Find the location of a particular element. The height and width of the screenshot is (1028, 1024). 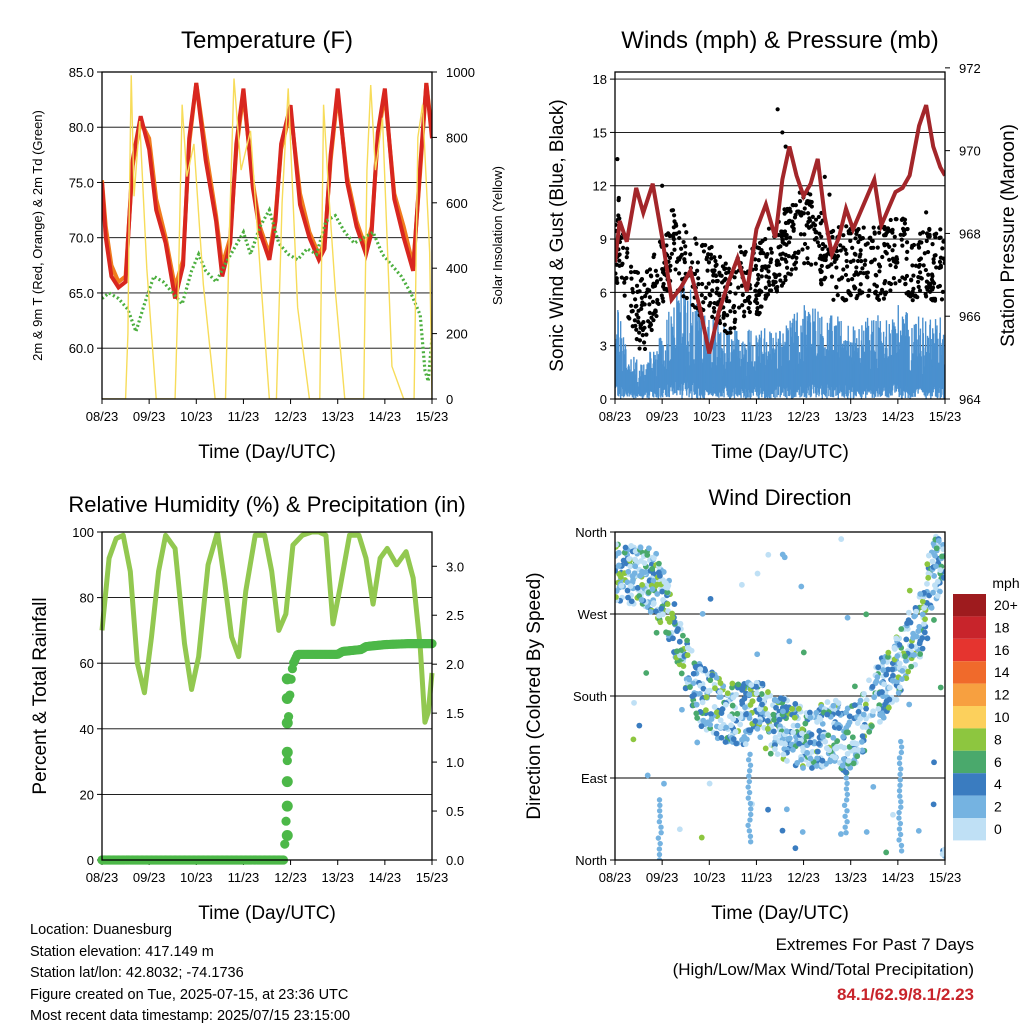

y-right-tick-label: 2.5 is located at coordinates (455, 615).